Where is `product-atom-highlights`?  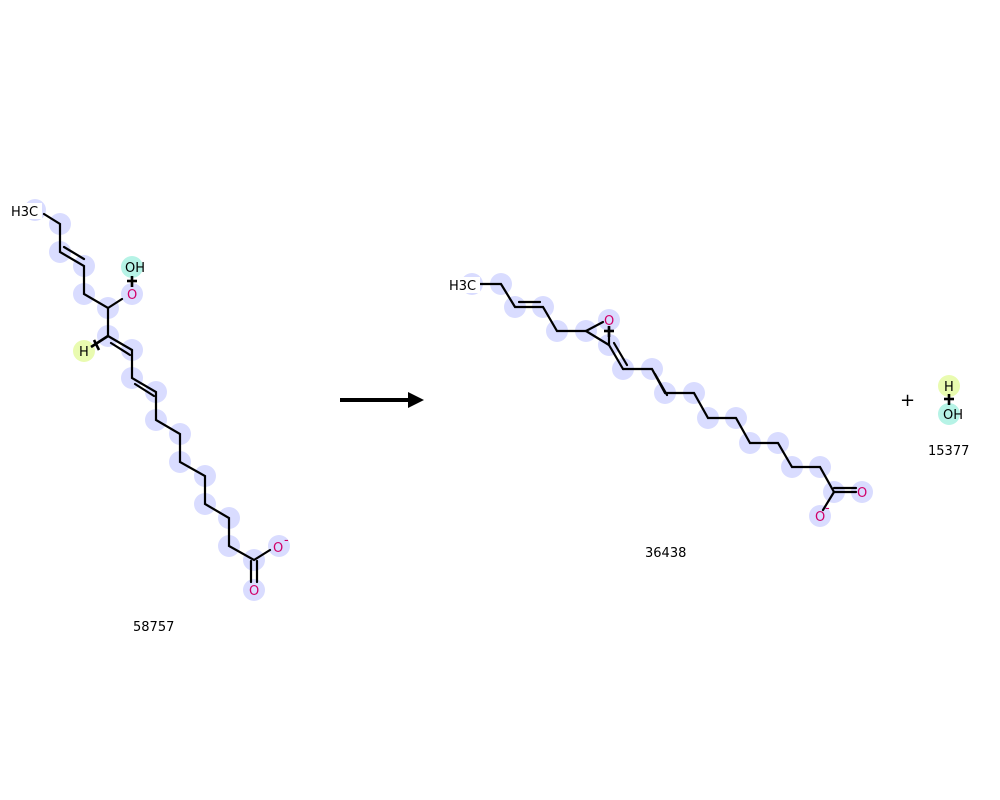 product-atom-highlights is located at coordinates (667, 400).